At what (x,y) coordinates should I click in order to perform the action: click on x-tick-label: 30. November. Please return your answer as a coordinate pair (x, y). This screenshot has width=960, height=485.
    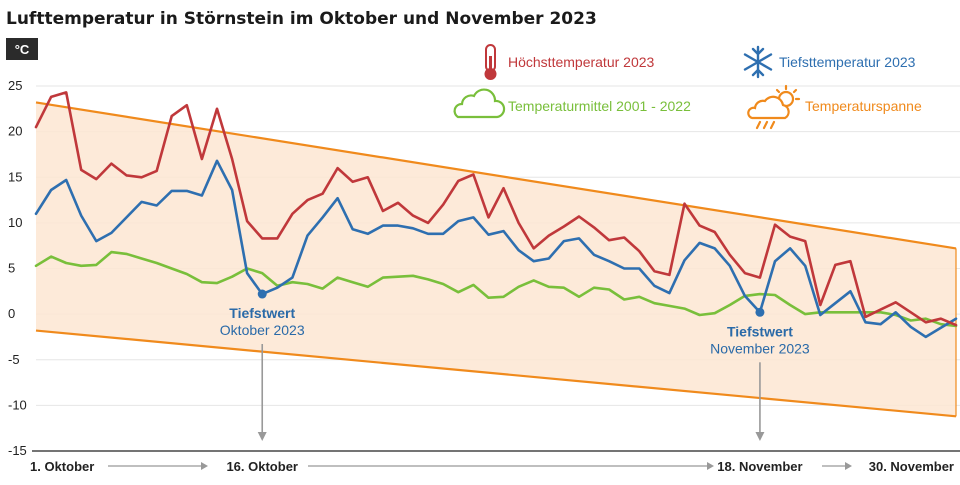
    Looking at the image, I should click on (911, 466).